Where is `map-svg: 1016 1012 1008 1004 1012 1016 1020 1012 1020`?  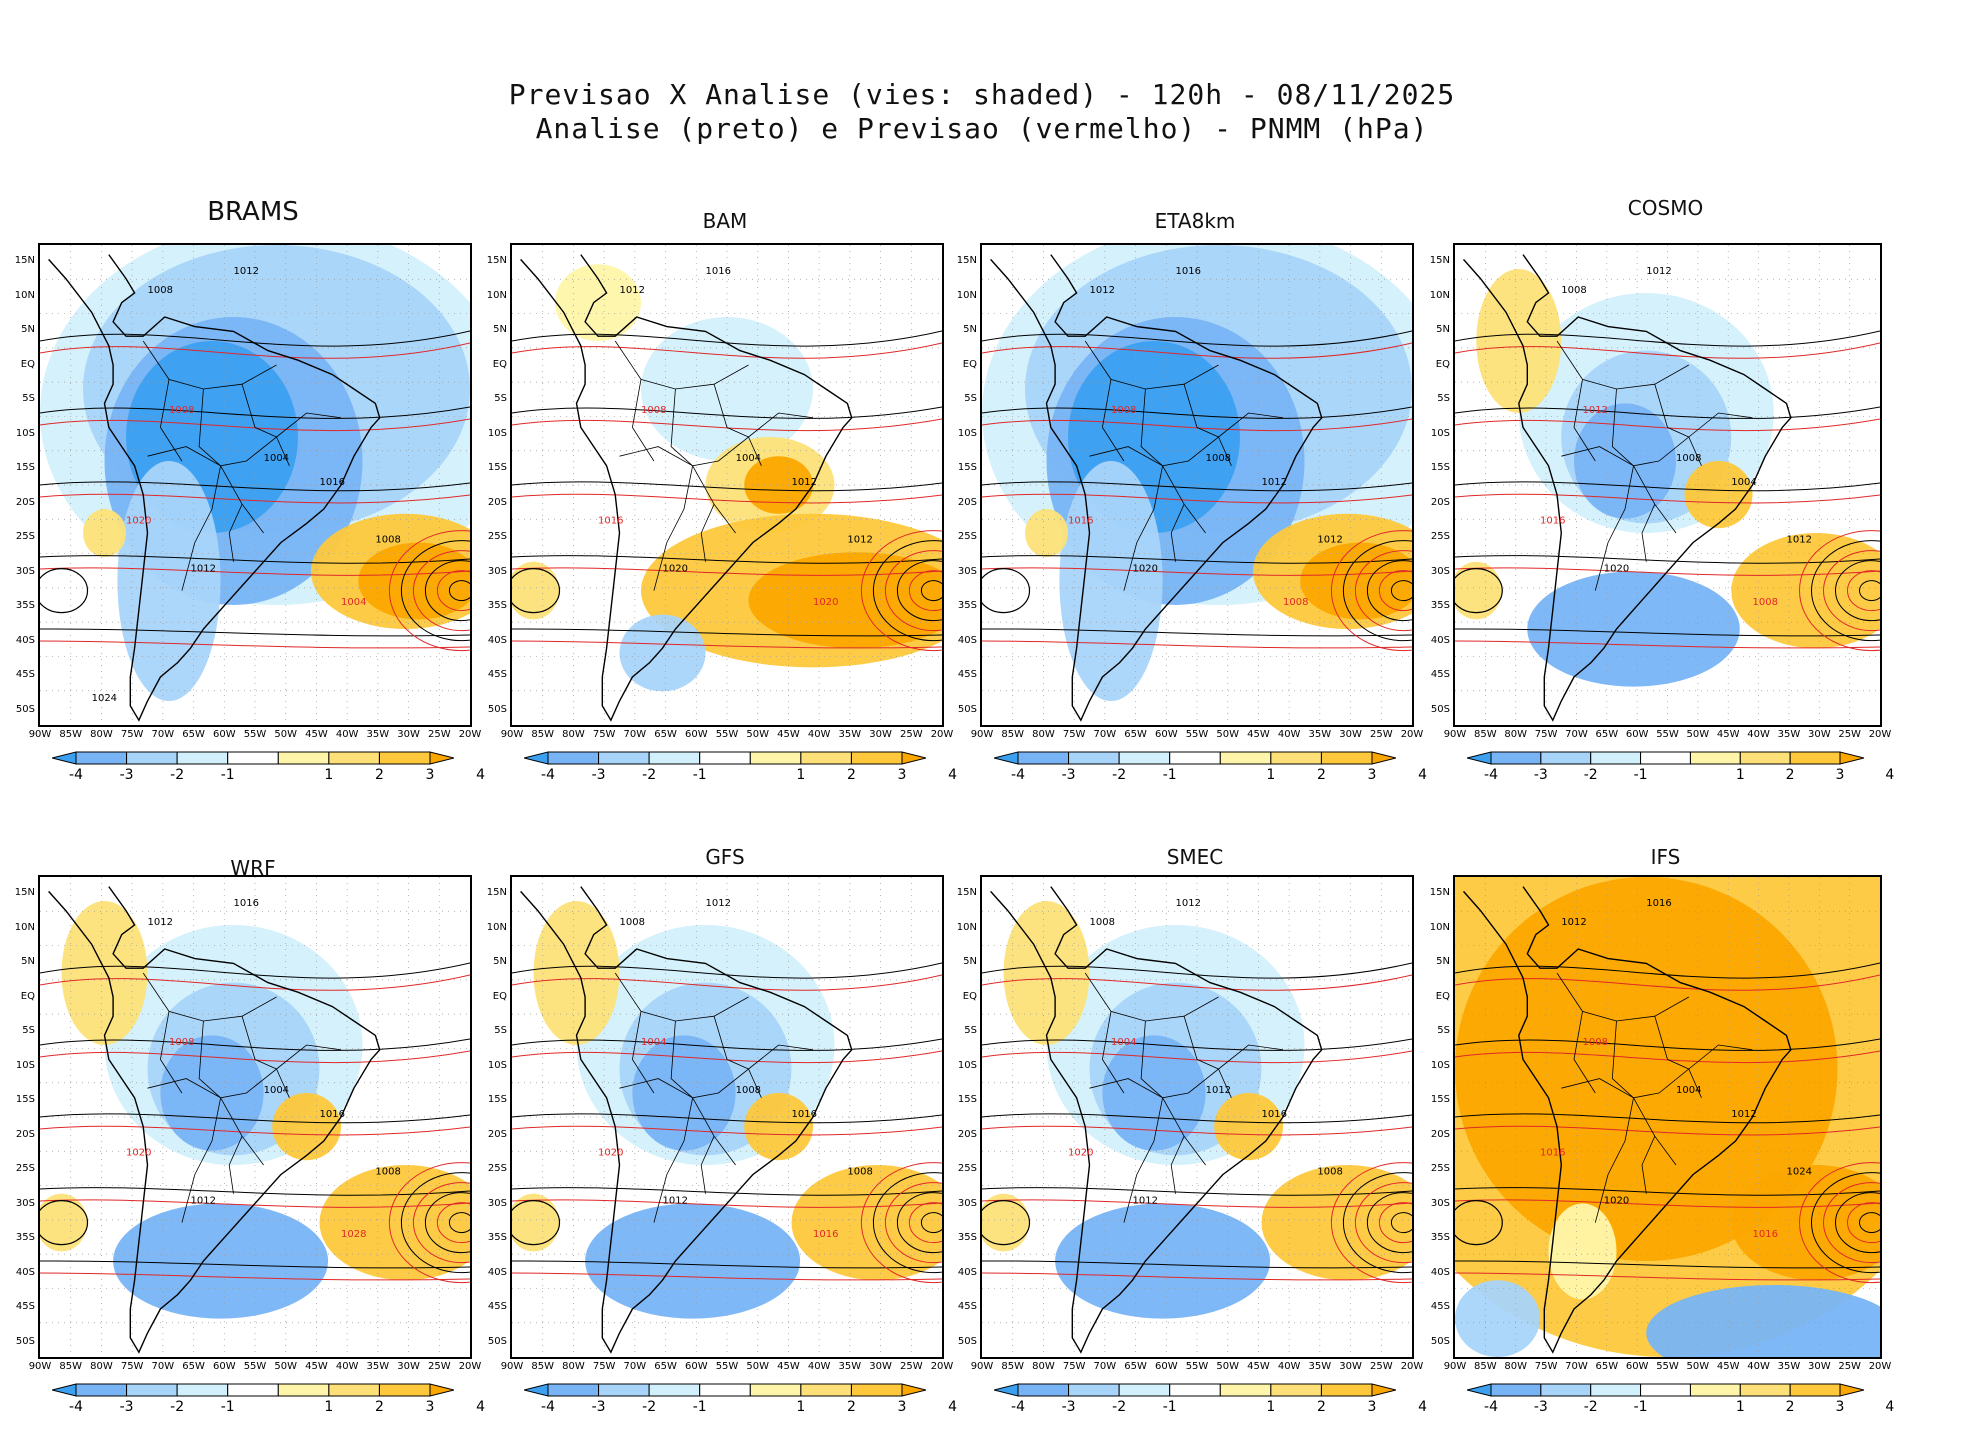 map-svg: 1016 1012 1008 1004 1012 1016 1020 1012 1020 is located at coordinates (727, 485).